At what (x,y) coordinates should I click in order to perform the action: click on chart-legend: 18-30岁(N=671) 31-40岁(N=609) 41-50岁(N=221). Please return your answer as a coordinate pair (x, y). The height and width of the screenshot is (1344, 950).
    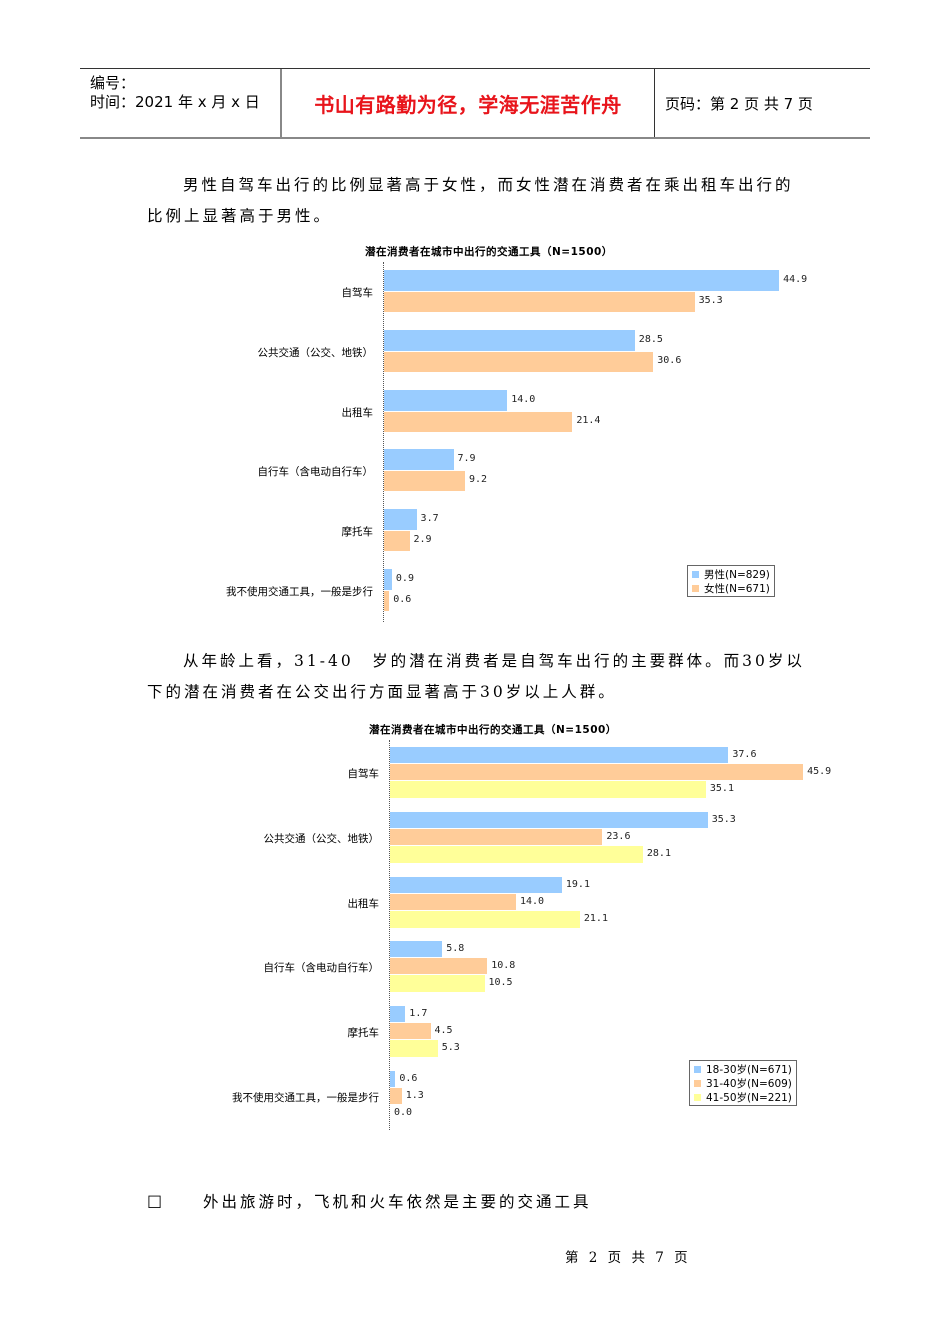
    Looking at the image, I should click on (743, 1083).